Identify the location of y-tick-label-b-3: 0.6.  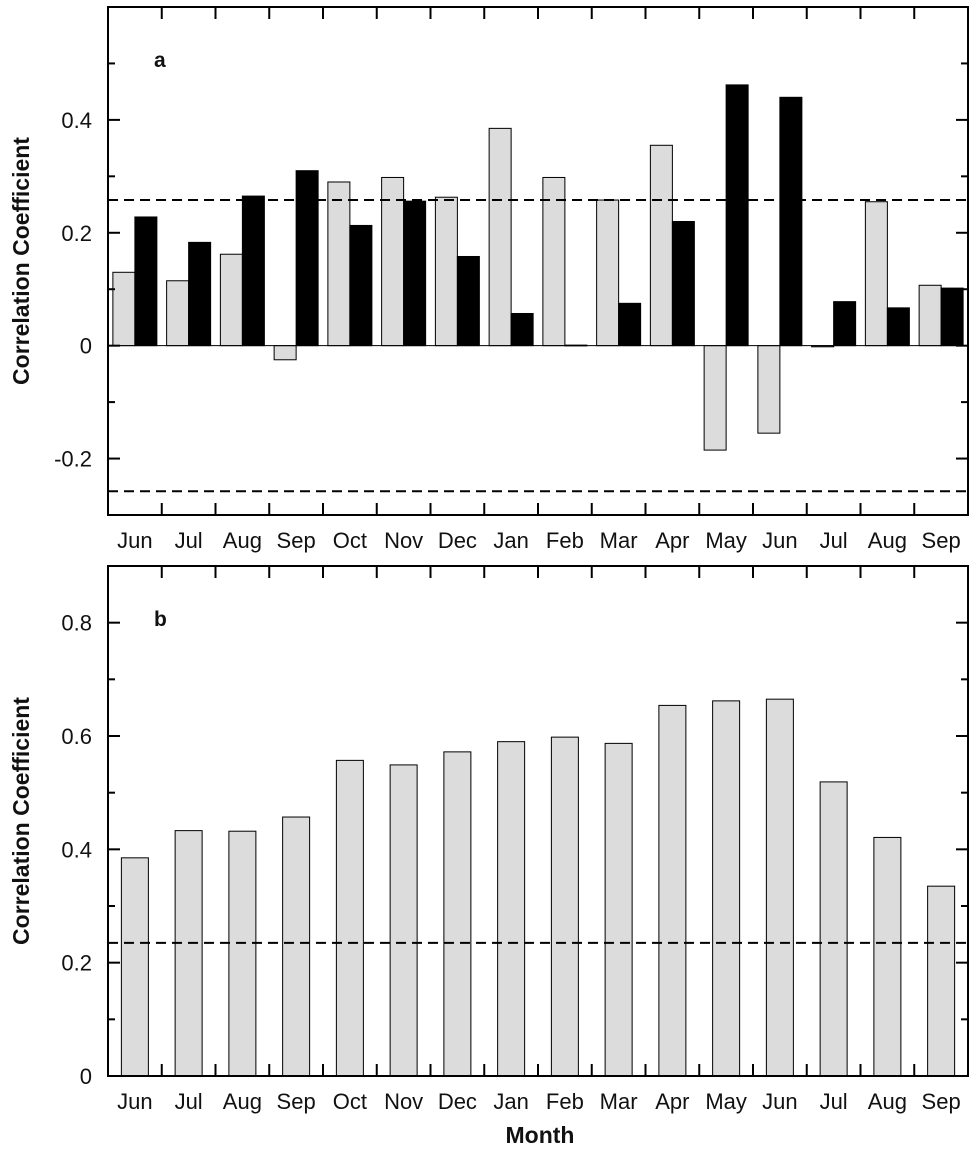
(76, 736).